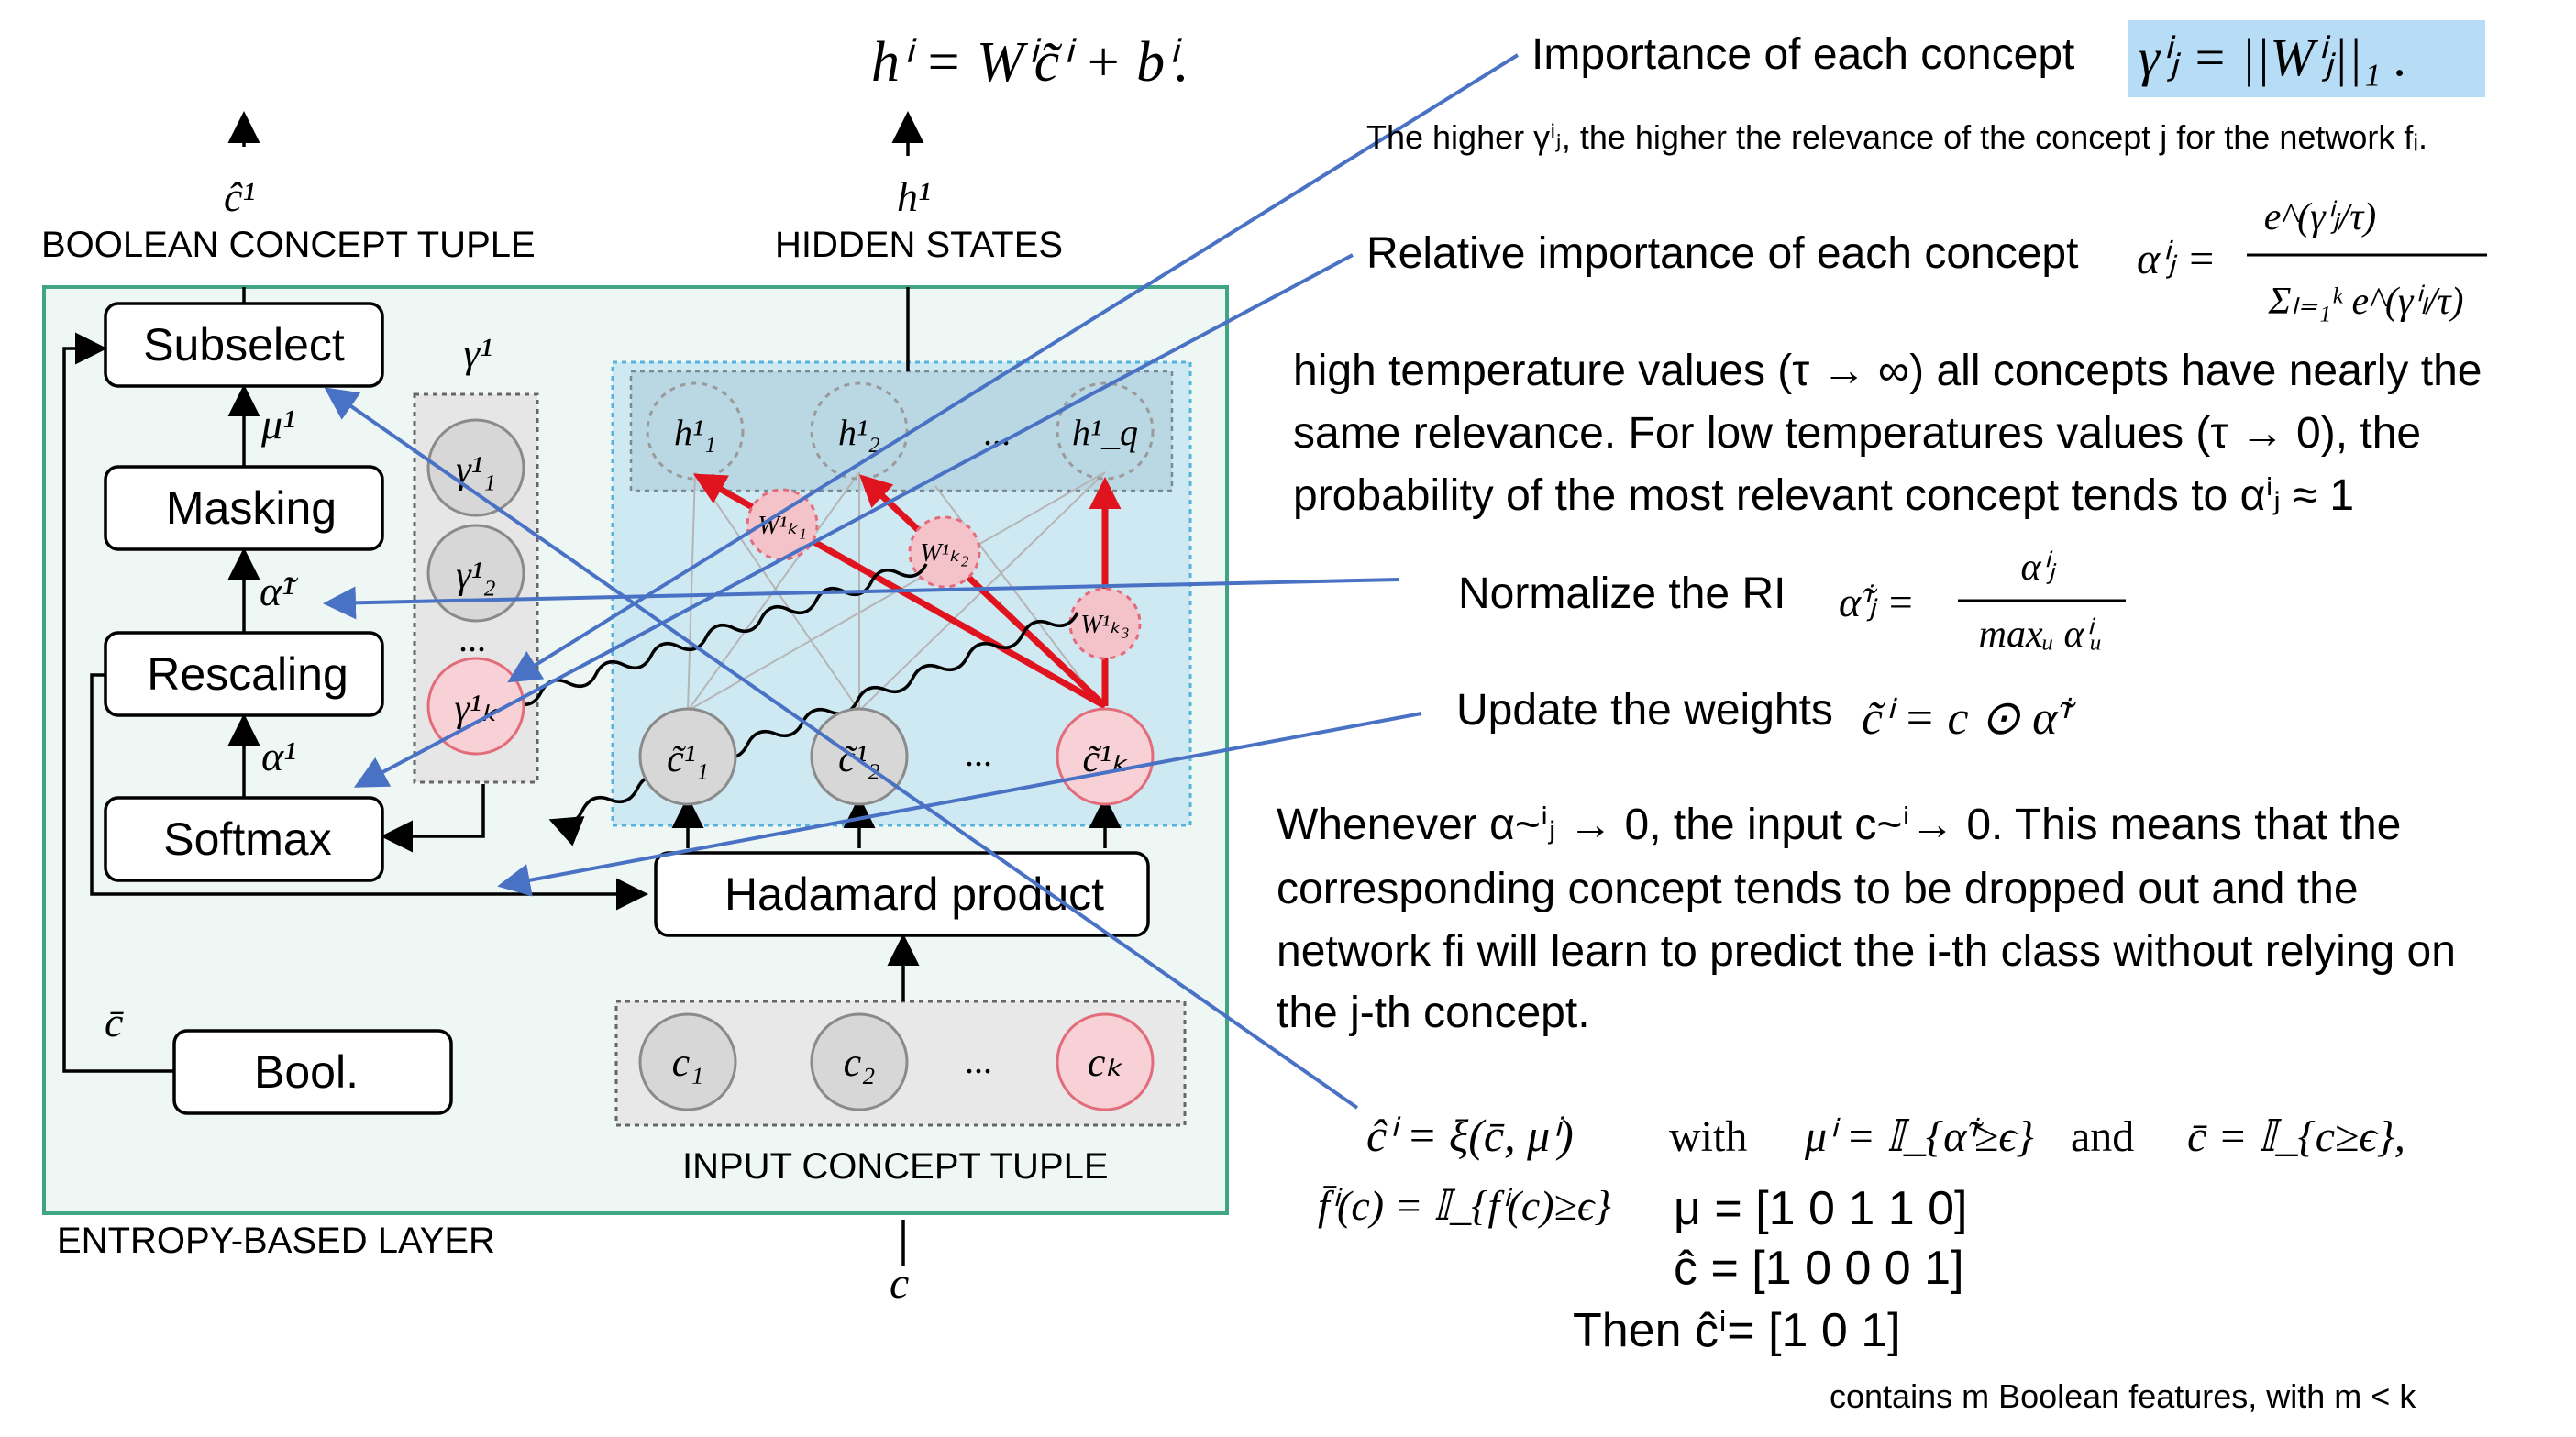 This screenshot has height=1437, width=2576. What do you see at coordinates (2296, 1136) in the screenshot?
I see `cbar-formula: c̄ = 𝕀_{c≥ϵ},` at bounding box center [2296, 1136].